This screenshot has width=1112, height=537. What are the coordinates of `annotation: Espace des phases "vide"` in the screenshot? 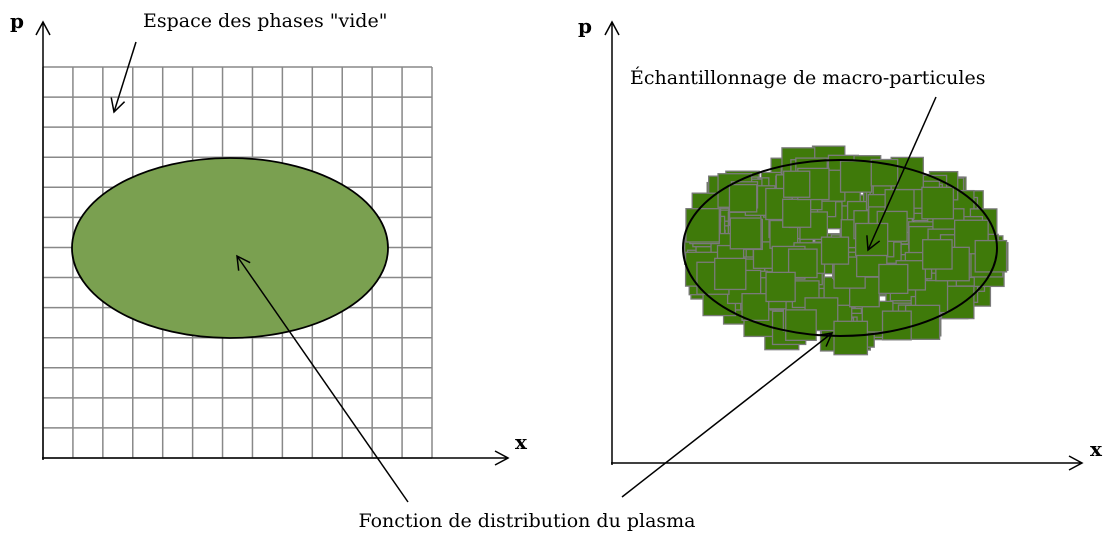 It's located at (265, 21).